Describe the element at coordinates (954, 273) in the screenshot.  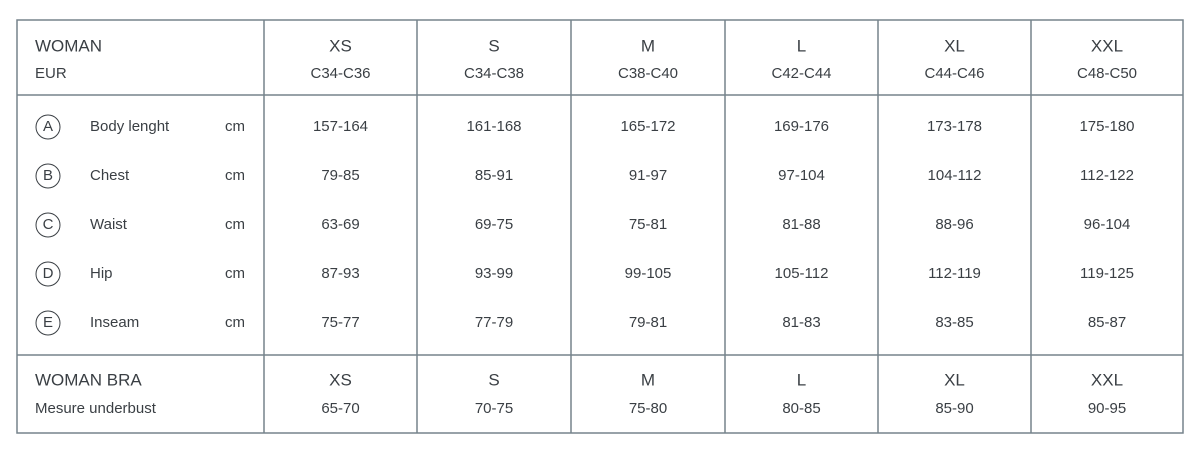
I see `measure-value: 112-119` at that location.